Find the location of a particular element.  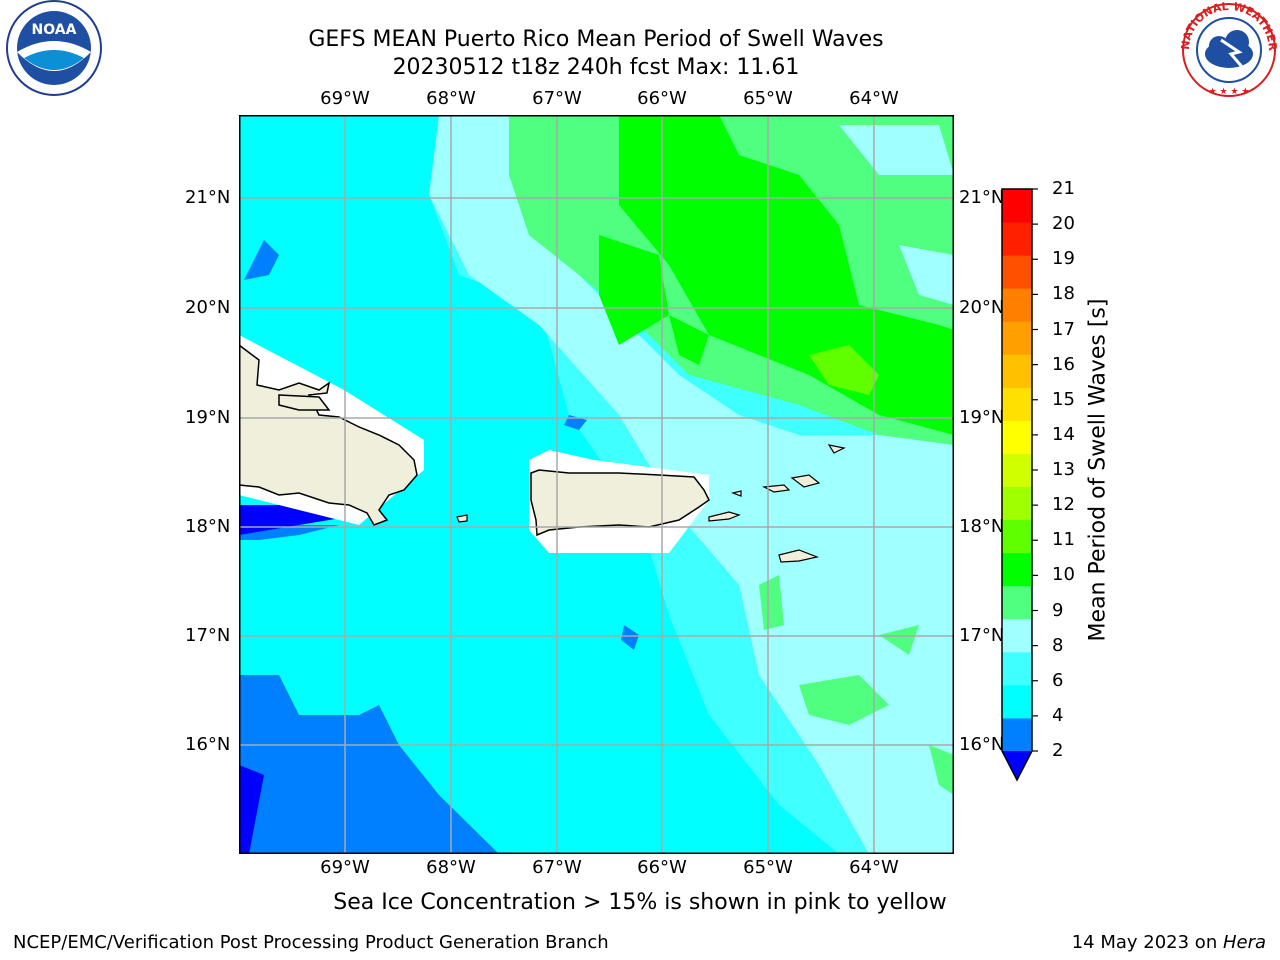

lon-label-bottom: 69°W is located at coordinates (345, 867).